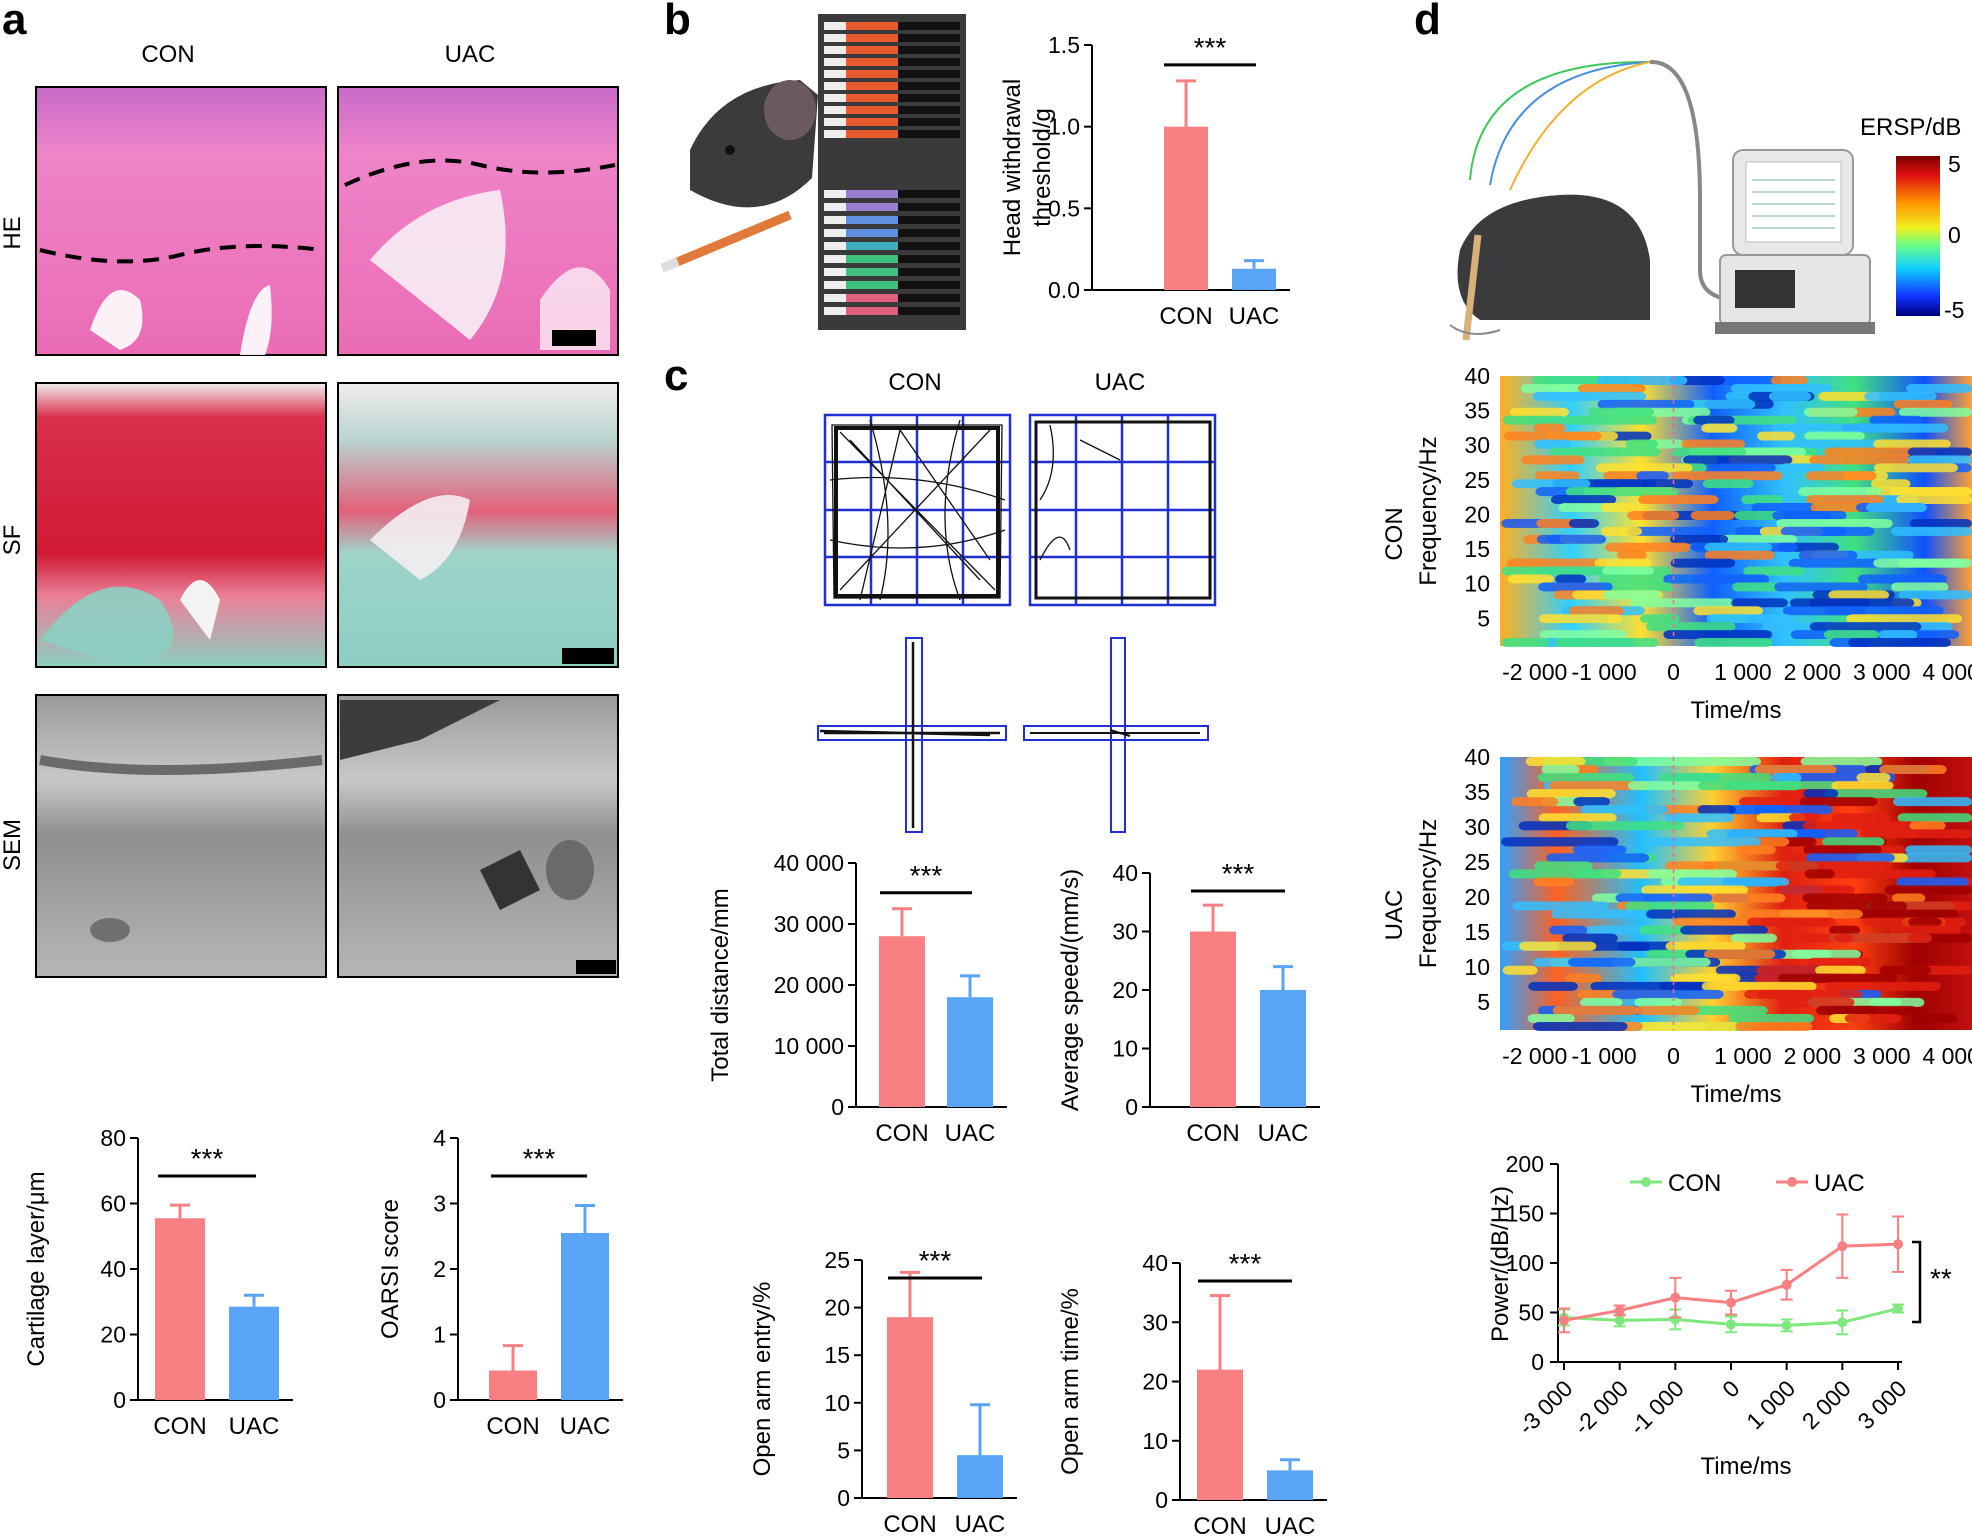 The width and height of the screenshot is (1972, 1540). I want to click on x-tick-label-con: CON, so click(512, 1426).